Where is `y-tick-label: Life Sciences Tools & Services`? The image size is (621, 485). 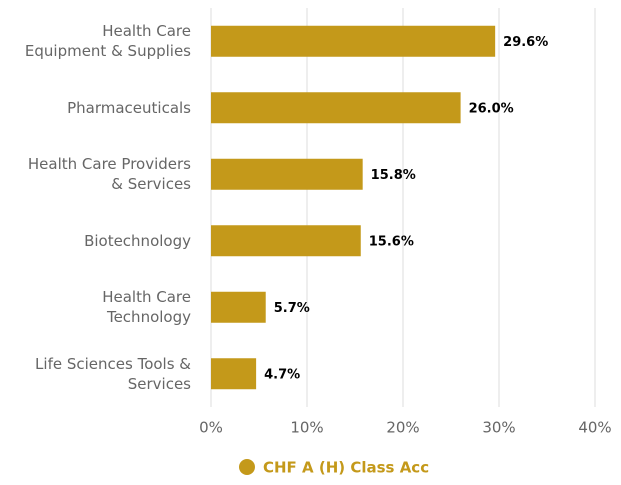
y-tick-label: Life Sciences Tools & Services is located at coordinates (113, 373).